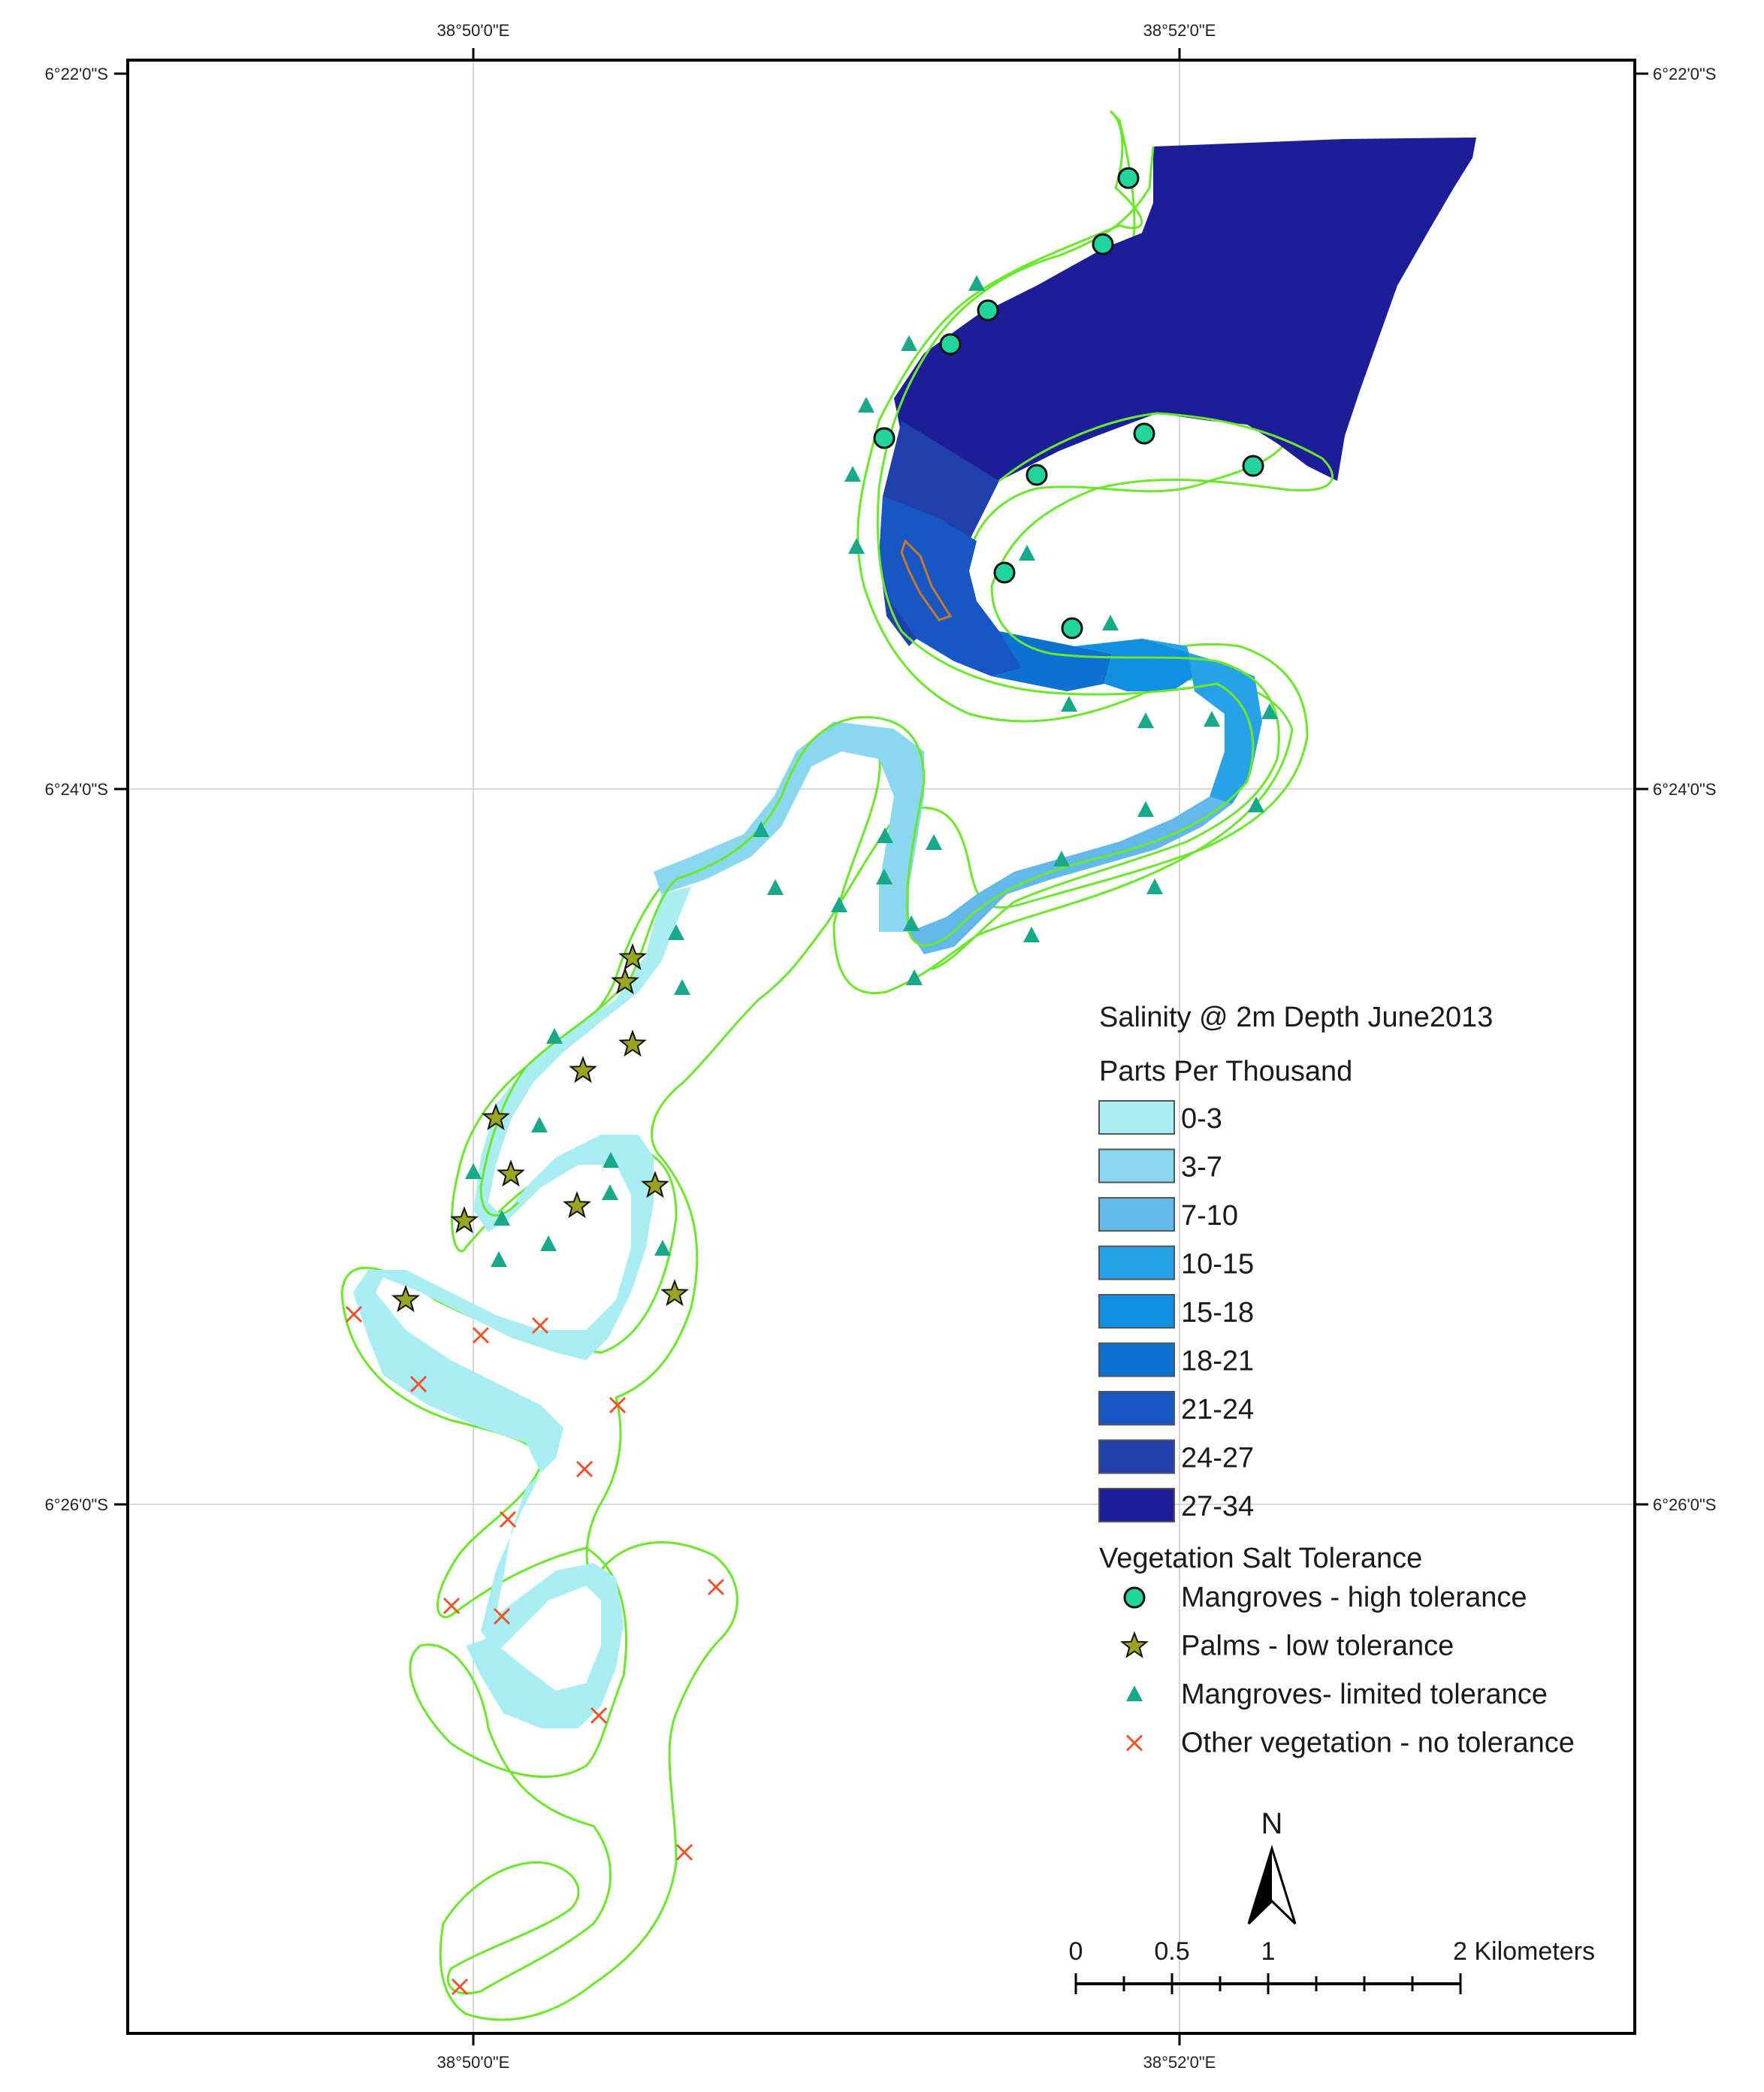 The image size is (1764, 2092). Describe the element at coordinates (1296, 1017) in the screenshot. I see `legend-title: Salinity @ 2m Depth June2013` at that location.